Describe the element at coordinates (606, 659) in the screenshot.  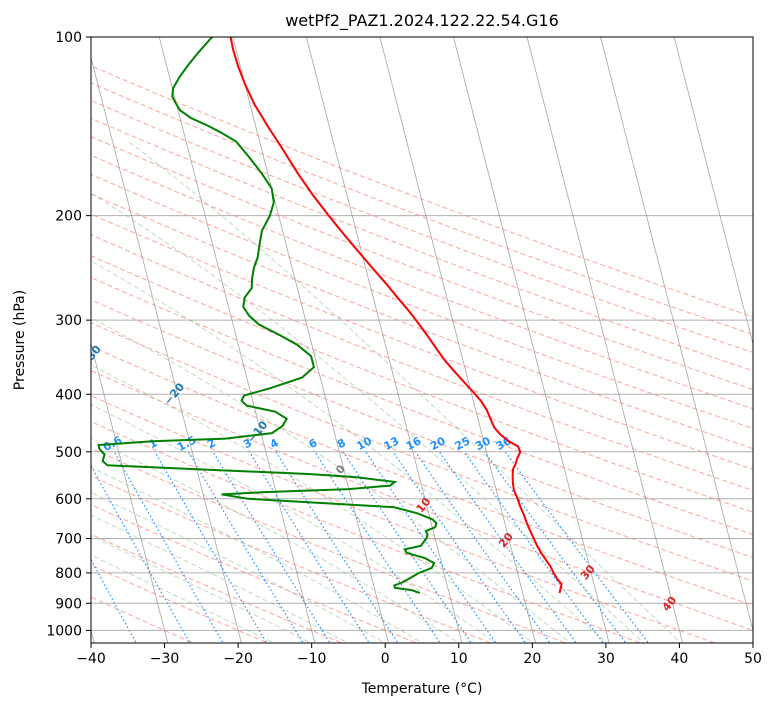
I see `x-tick-label: 30` at that location.